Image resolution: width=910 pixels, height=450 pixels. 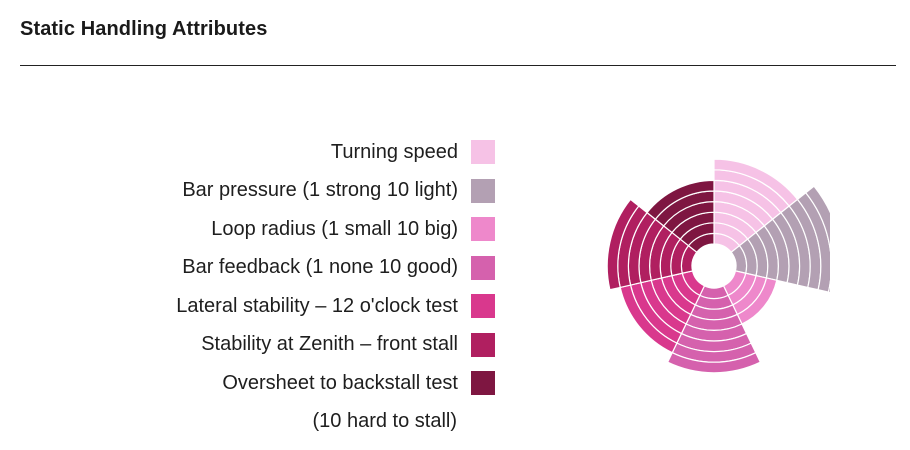 I want to click on legend-item: Stability at Zenith – front stall, so click(x=348, y=345).